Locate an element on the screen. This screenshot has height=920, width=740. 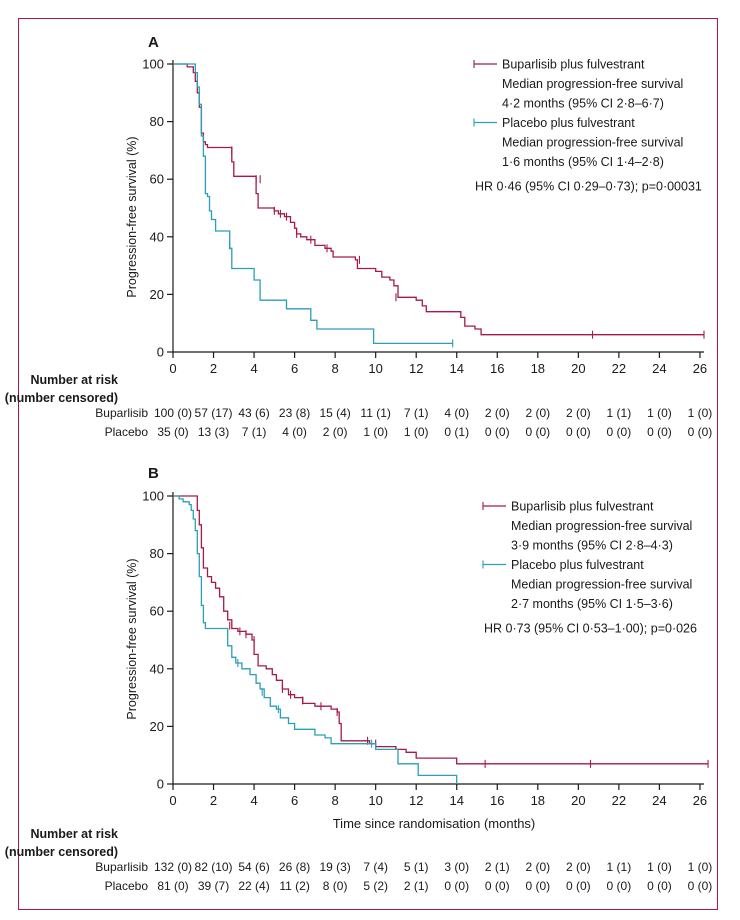
legend-text-bupa-a: 4·2 months (95% CI 2·8–6·7) is located at coordinates (583, 104).